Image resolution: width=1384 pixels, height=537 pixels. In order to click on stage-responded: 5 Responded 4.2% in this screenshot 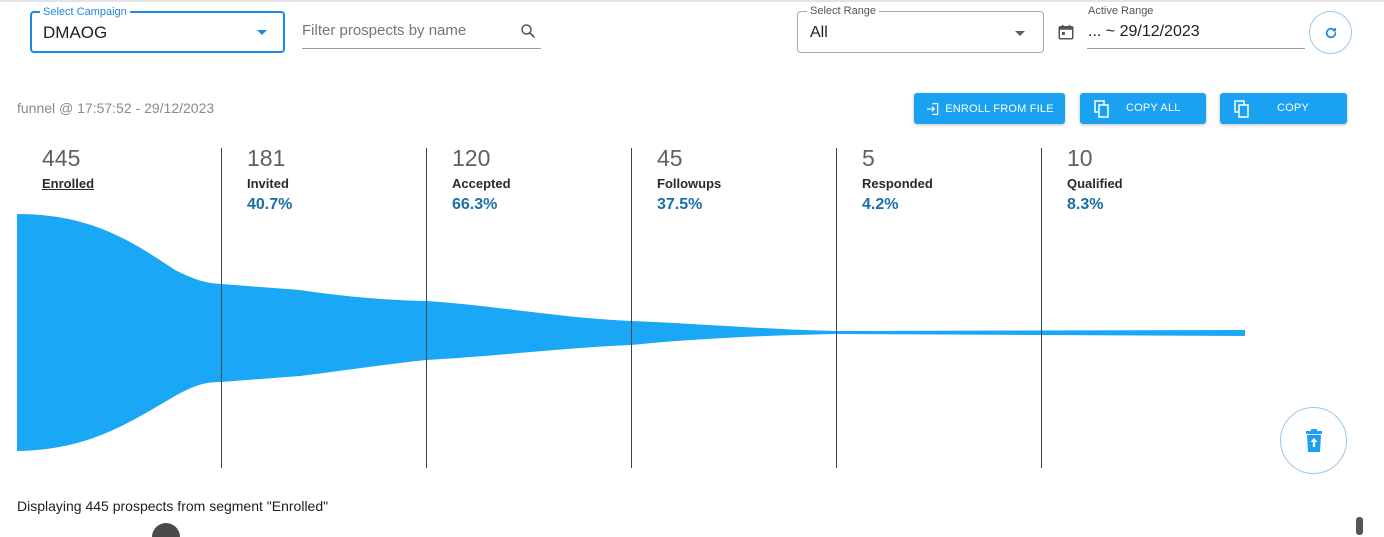, I will do `click(897, 179)`.